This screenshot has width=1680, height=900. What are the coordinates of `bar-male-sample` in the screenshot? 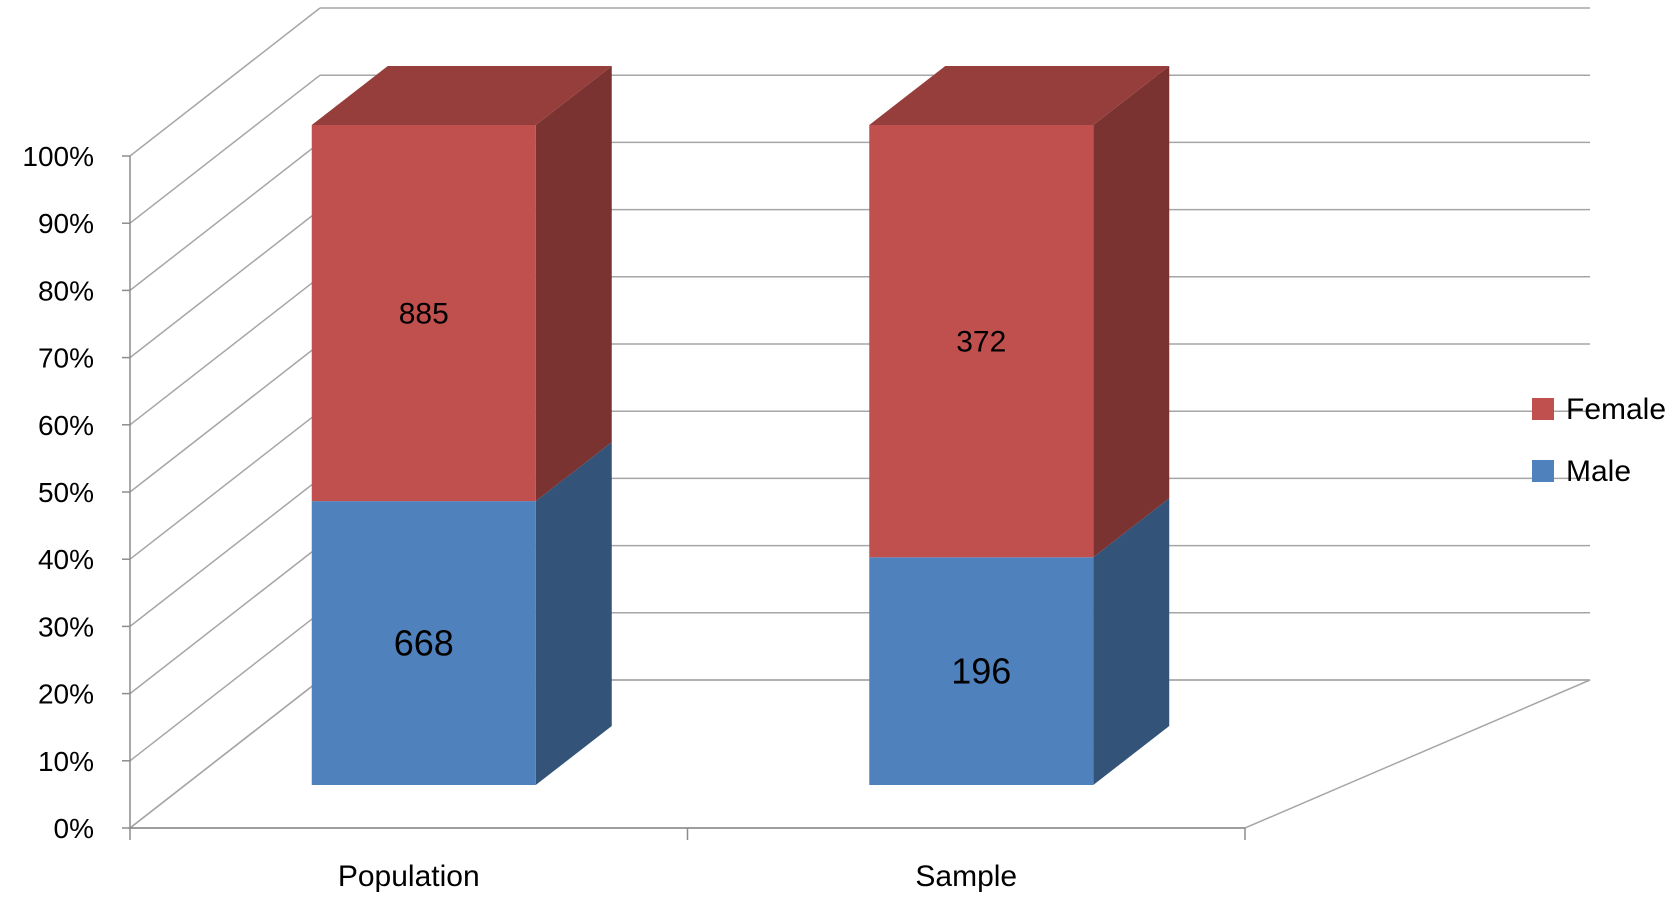 It's located at (981, 671).